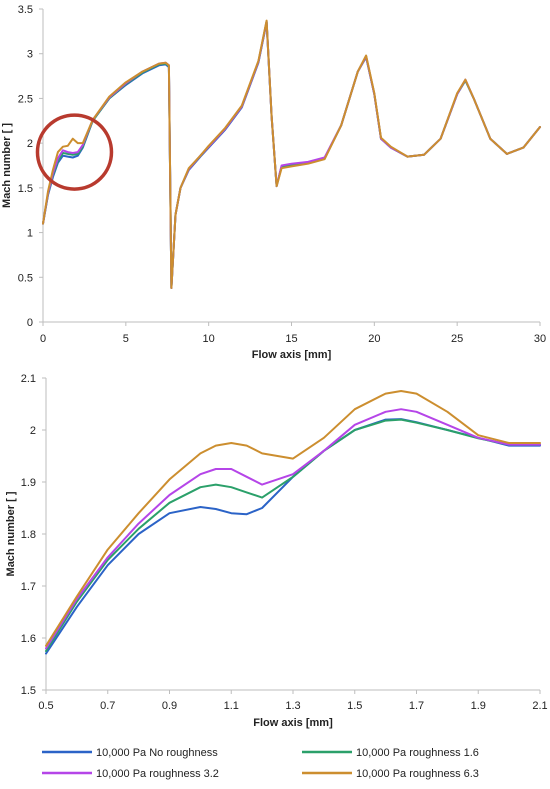 Image resolution: width=550 pixels, height=789 pixels. Describe the element at coordinates (540, 339) in the screenshot. I see `x-tick-label: 30` at that location.